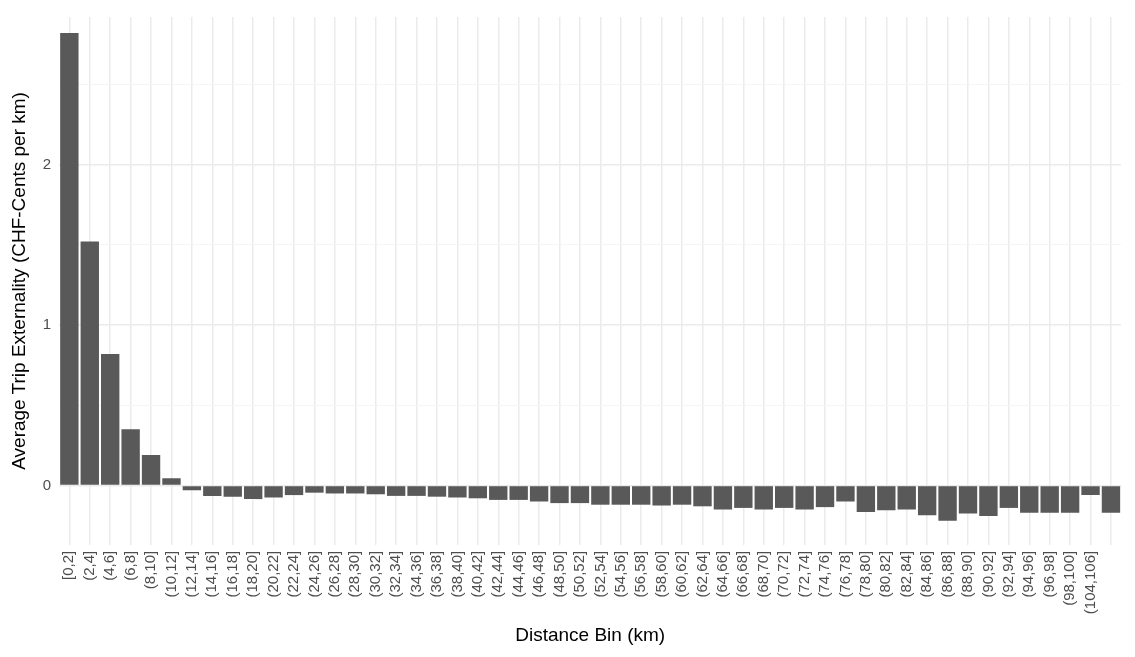 The width and height of the screenshot is (1135, 657). I want to click on x-tick-label: (40,42], so click(476, 574).